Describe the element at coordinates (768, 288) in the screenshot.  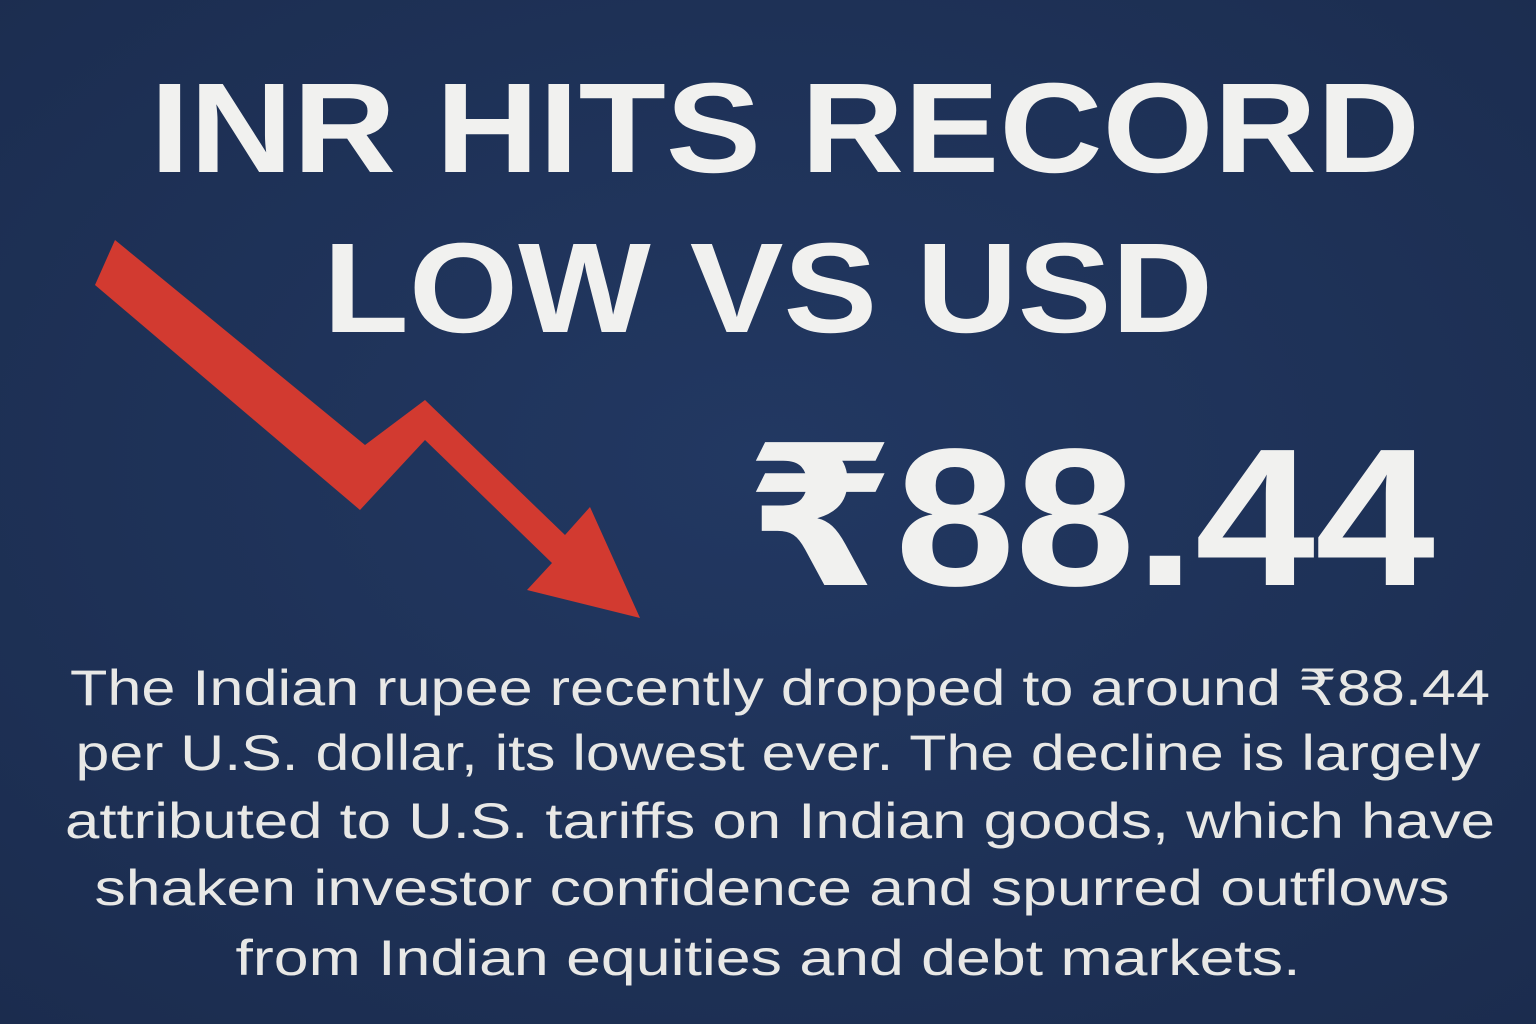
I see `title-line: LOW VS USD` at that location.